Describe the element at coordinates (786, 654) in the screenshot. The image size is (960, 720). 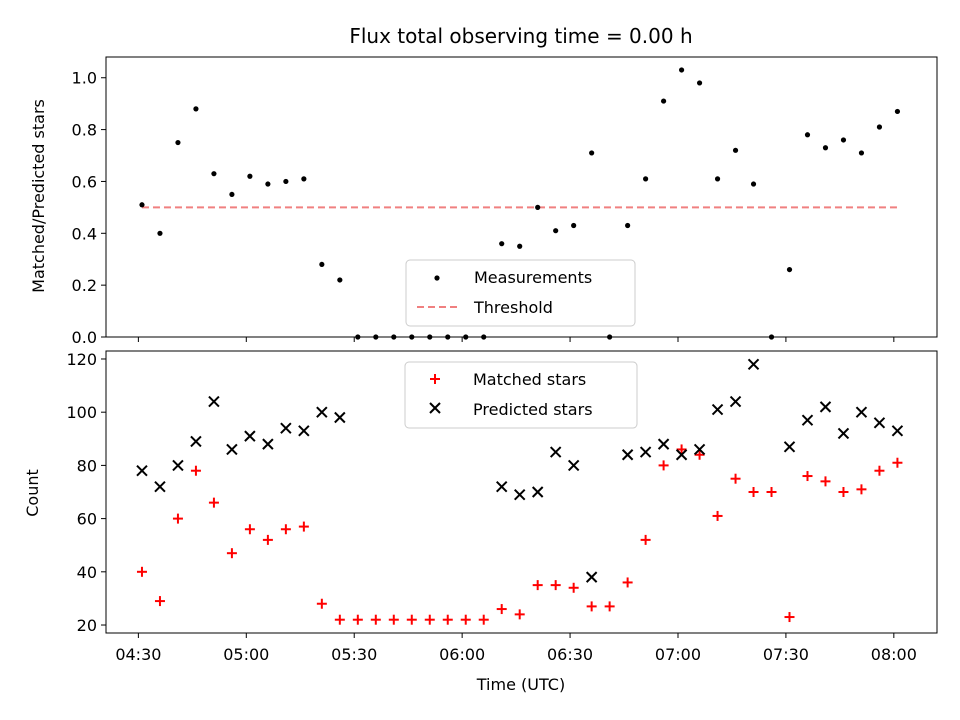
I see `bottom-x-tick-label: 07:30` at that location.